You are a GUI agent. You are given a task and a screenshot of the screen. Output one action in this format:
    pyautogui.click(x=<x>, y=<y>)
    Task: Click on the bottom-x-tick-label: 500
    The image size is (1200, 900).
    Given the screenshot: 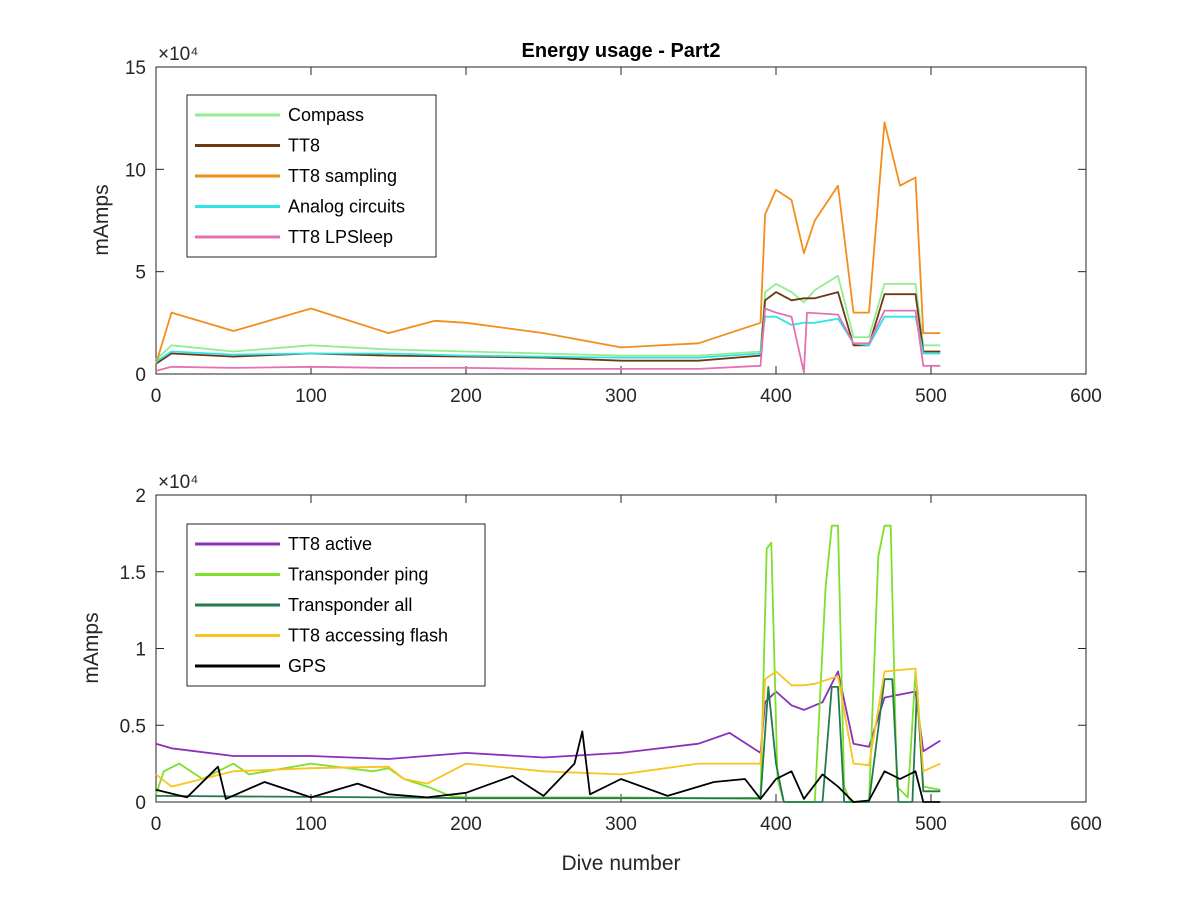 What is the action you would take?
    pyautogui.click(x=931, y=824)
    